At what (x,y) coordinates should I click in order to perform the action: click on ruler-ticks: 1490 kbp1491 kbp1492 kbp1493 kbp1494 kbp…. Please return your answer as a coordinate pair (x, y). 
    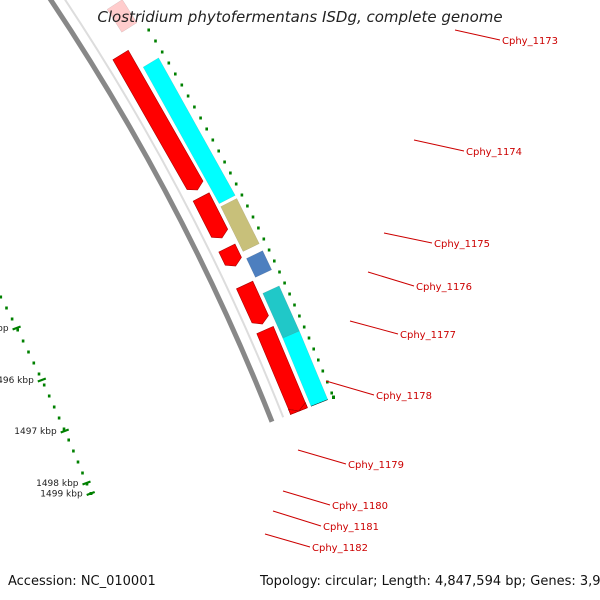
    Looking at the image, I should click on (48, 412).